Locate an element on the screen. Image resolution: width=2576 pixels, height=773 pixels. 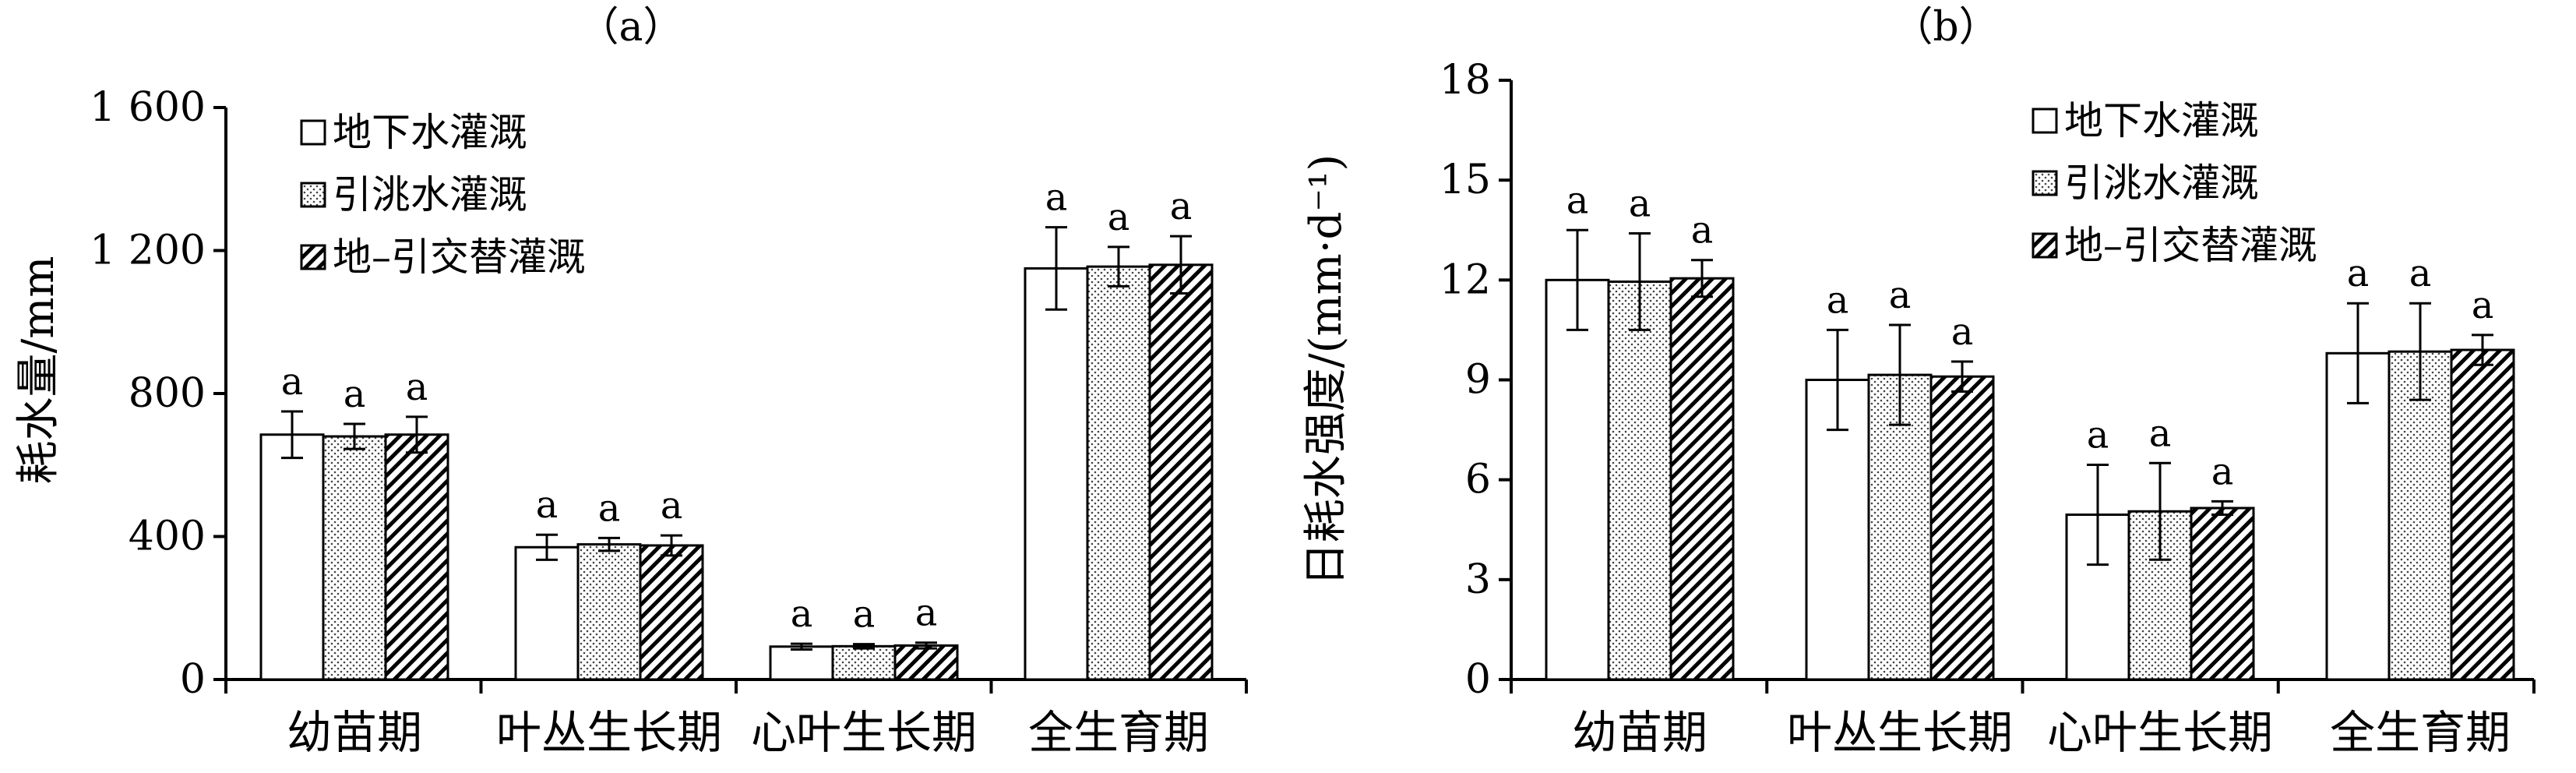
legend-b: 地下水灌溉 引洮水灌溉 地–引交替灌溉 is located at coordinates (2174, 183).